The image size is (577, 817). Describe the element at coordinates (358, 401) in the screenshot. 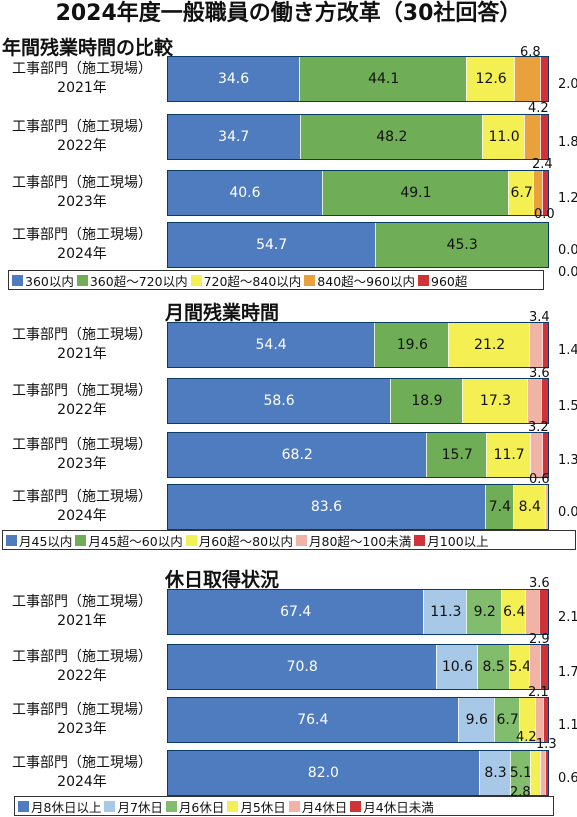

I see `stacked-bar: 58.6 18.9 17.3` at that location.